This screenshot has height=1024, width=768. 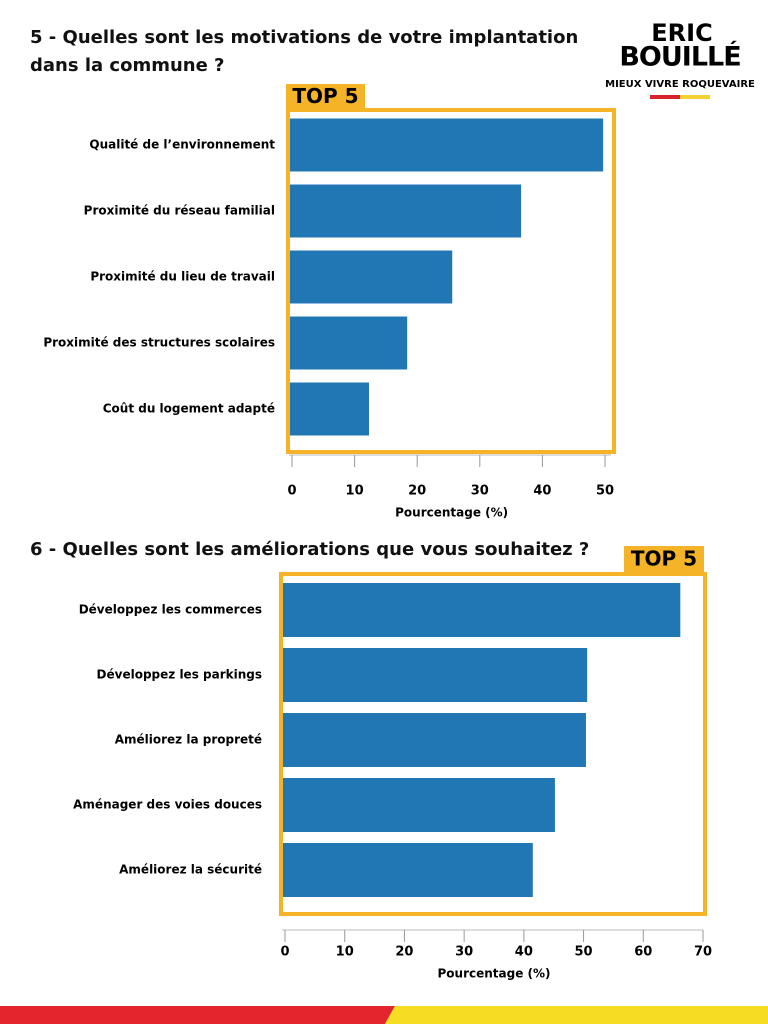 I want to click on highlight-frame, so click(x=451, y=281).